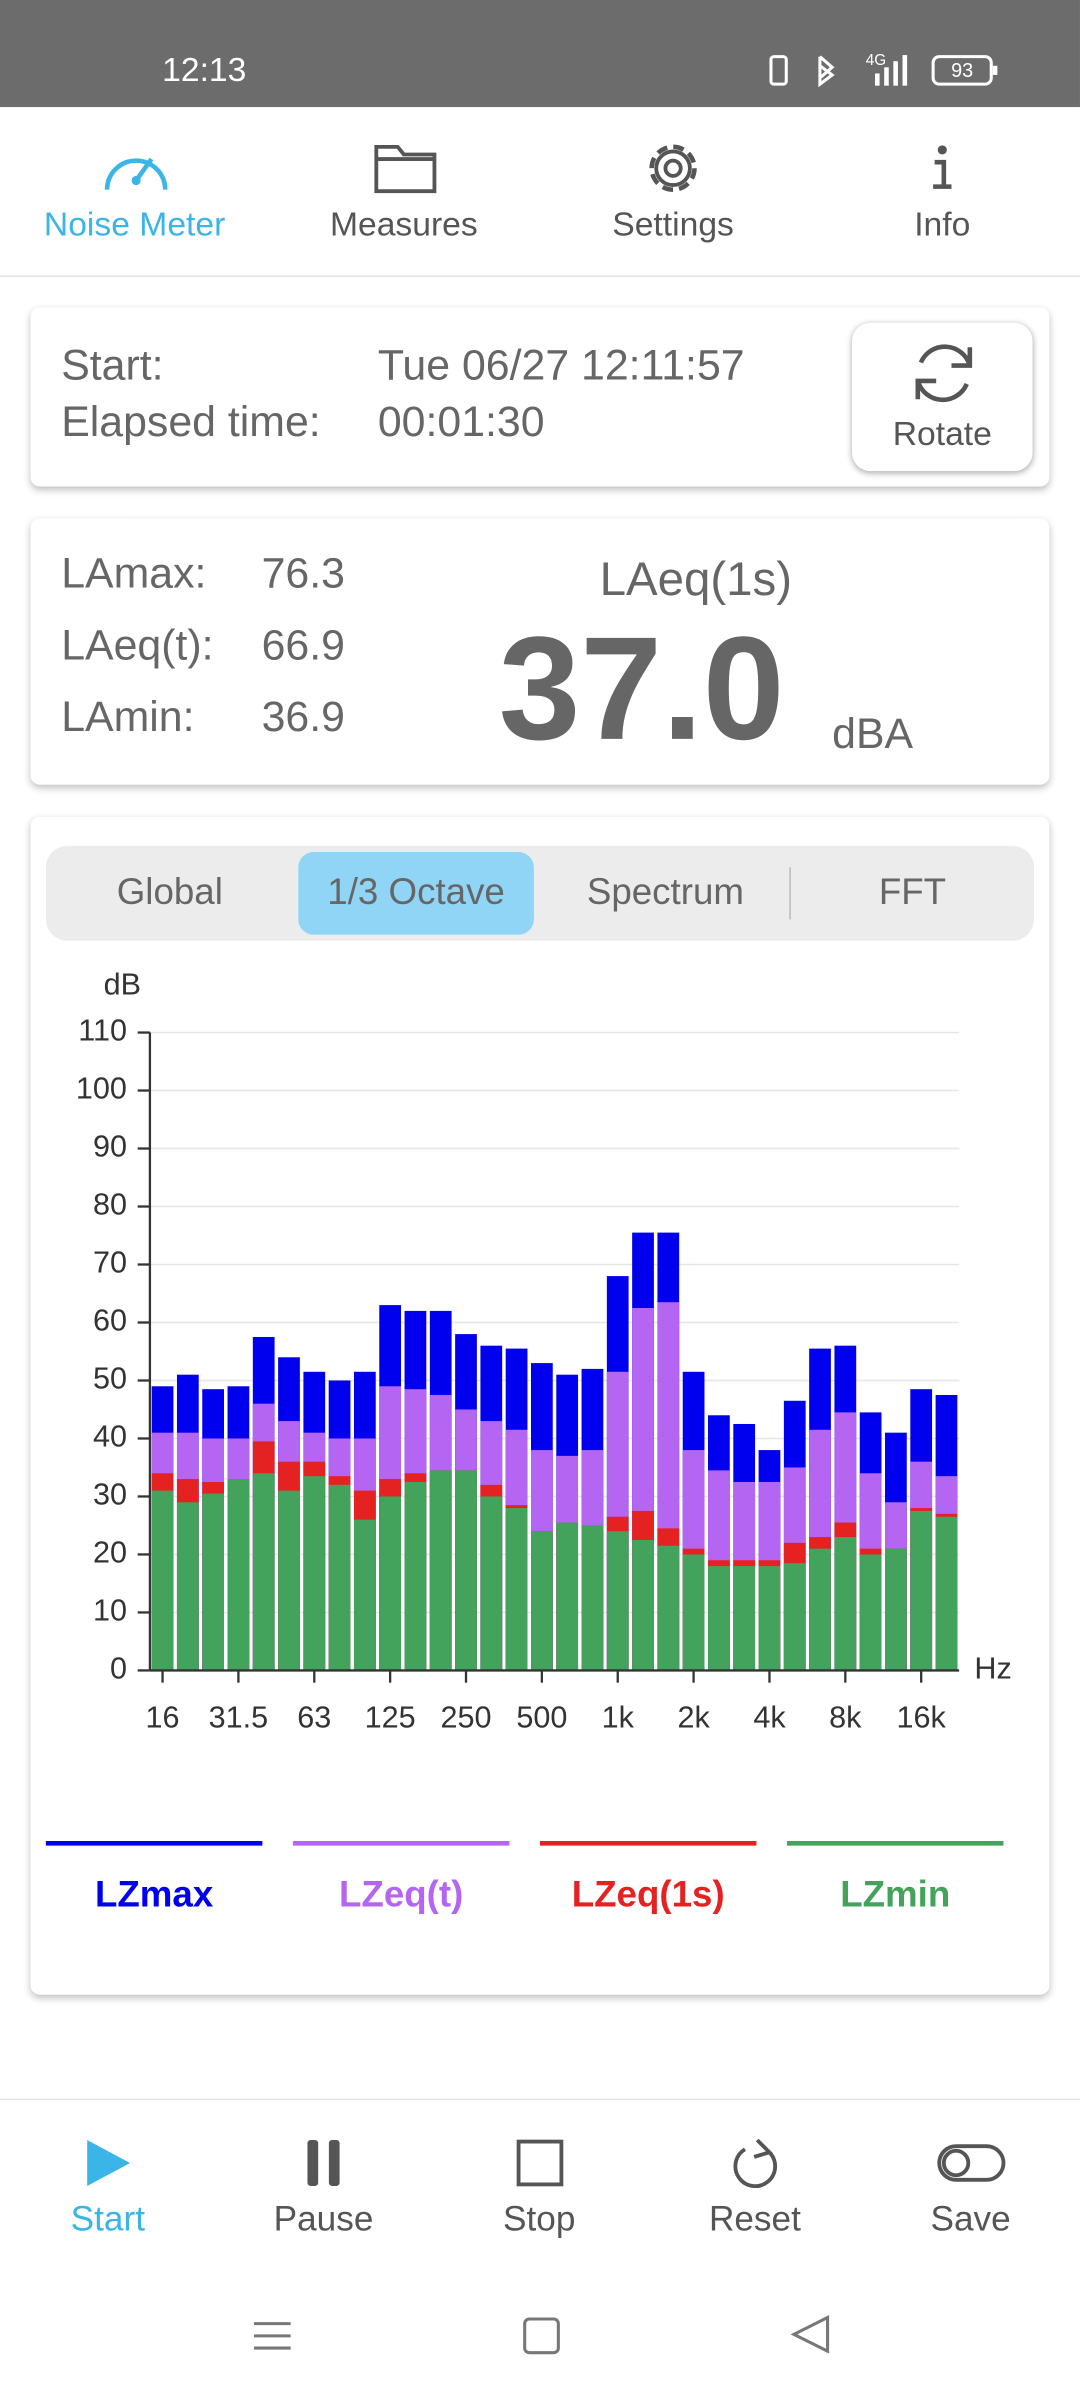  Describe the element at coordinates (137, 645) in the screenshot. I see `level-label: LAeq(t):` at that location.